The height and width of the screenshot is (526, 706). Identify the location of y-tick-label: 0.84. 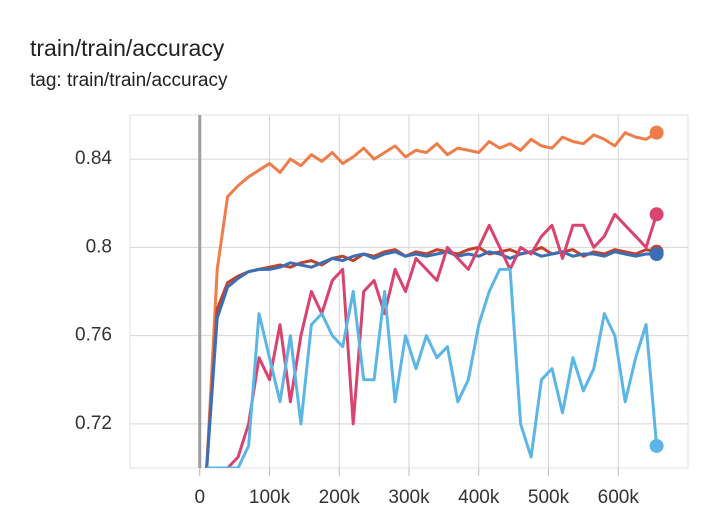
(93, 158).